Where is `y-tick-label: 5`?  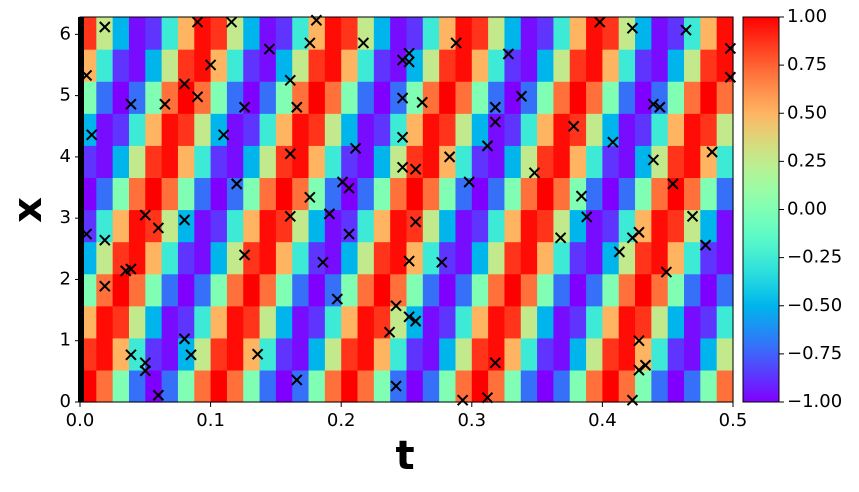
y-tick-label: 5 is located at coordinates (65, 95).